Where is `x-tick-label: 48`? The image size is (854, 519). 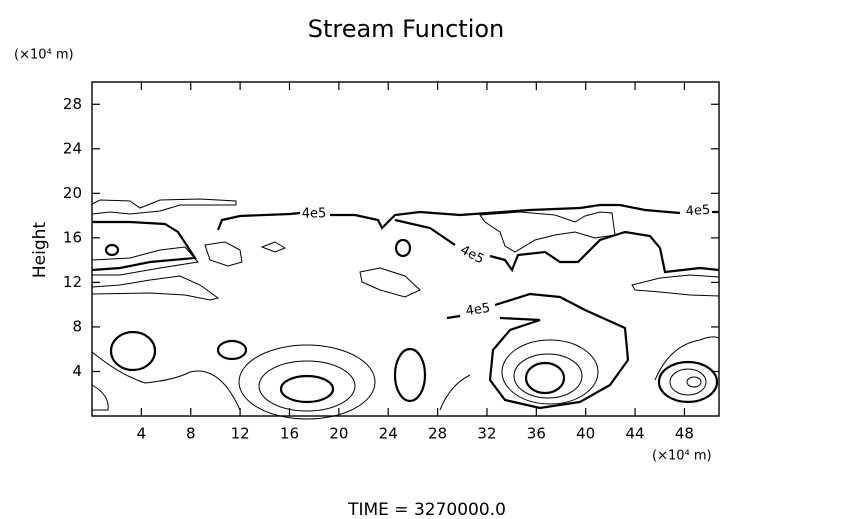 x-tick-label: 48 is located at coordinates (684, 434).